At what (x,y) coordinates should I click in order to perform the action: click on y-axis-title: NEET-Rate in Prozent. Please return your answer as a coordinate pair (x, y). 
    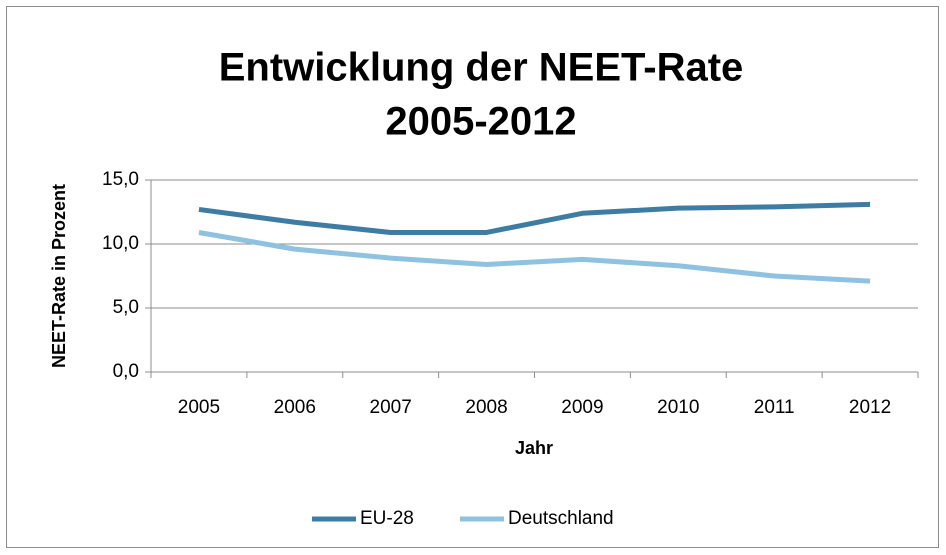
    Looking at the image, I should click on (59, 276).